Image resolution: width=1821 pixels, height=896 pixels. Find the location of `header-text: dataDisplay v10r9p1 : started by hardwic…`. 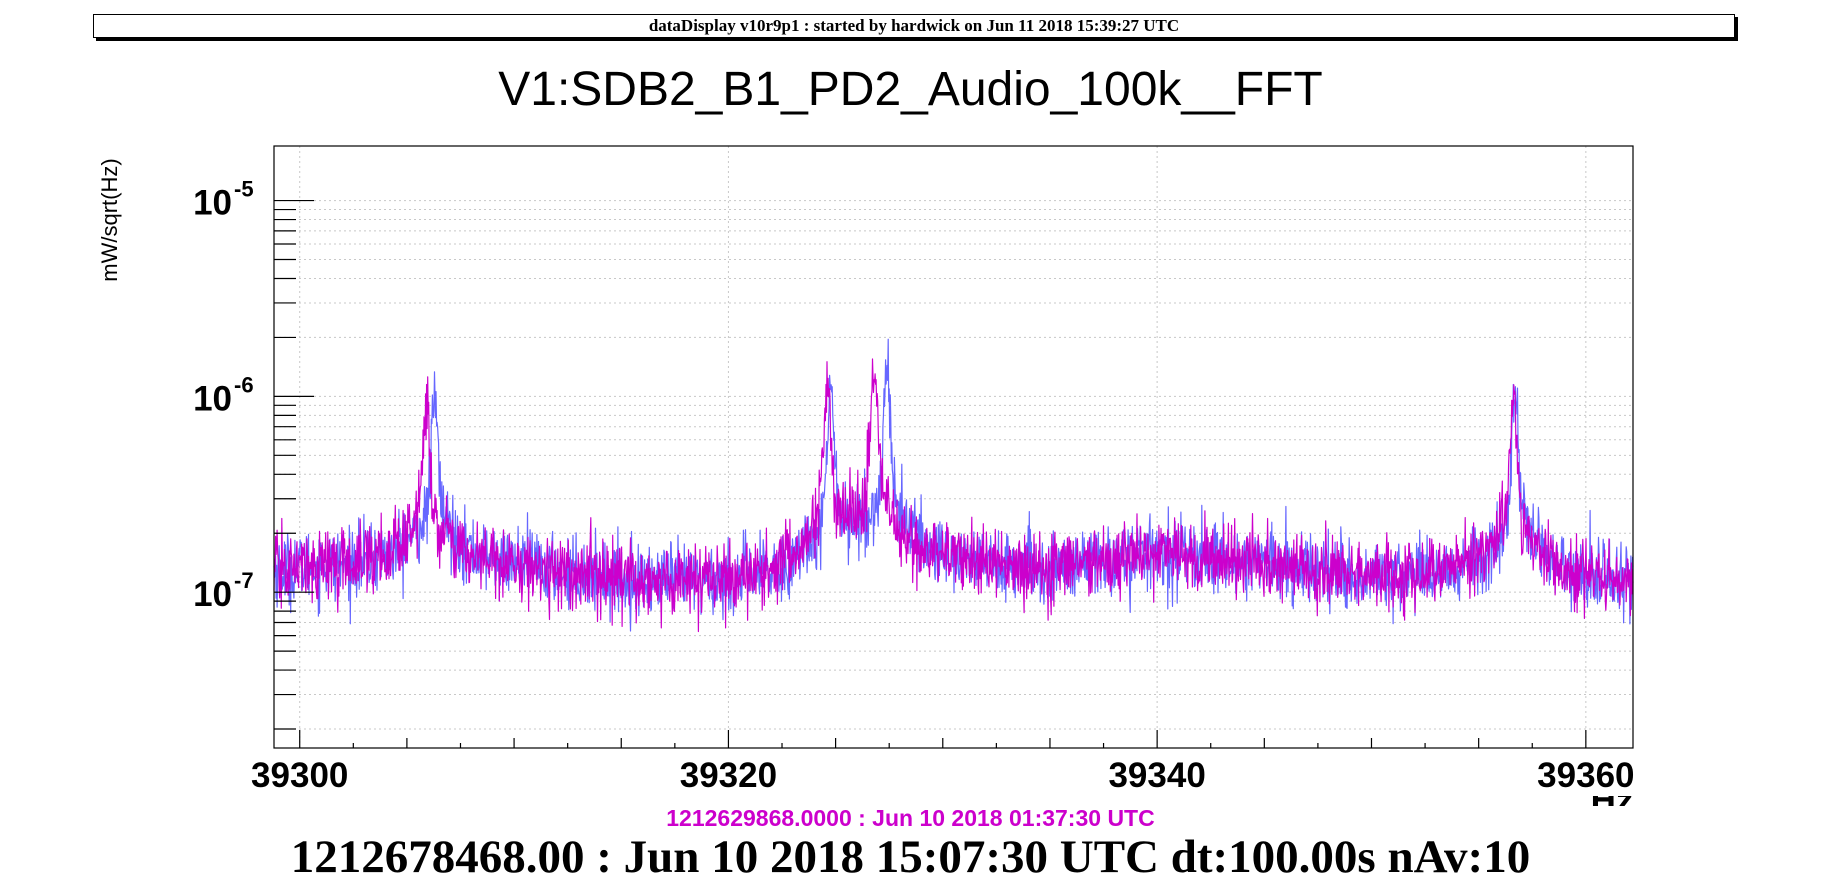

header-text: dataDisplay v10r9p1 : started by hardwic… is located at coordinates (914, 25).